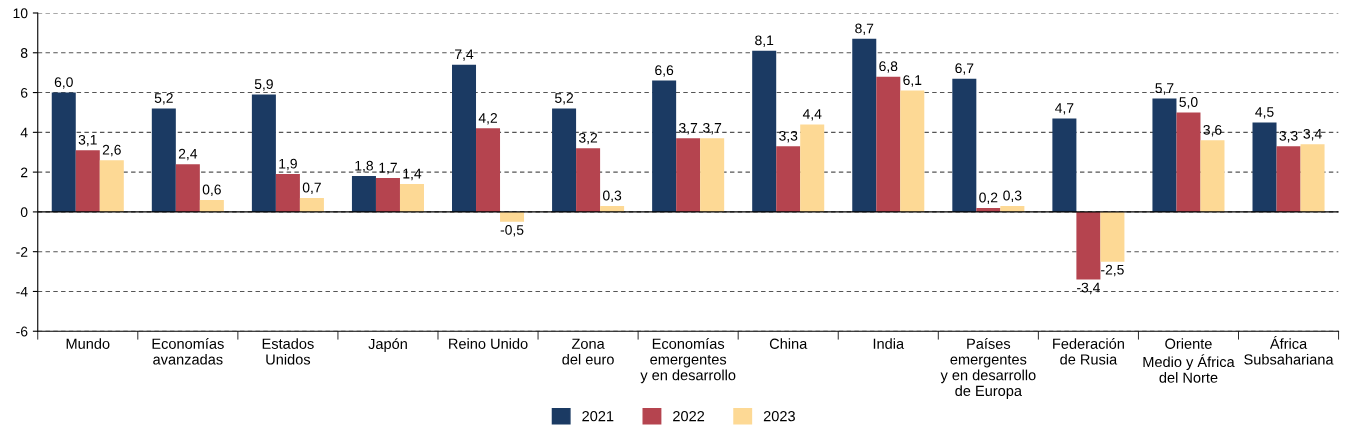 The width and height of the screenshot is (1348, 433). What do you see at coordinates (288, 351) in the screenshot?
I see `x-tick-label: Estados Unidos` at bounding box center [288, 351].